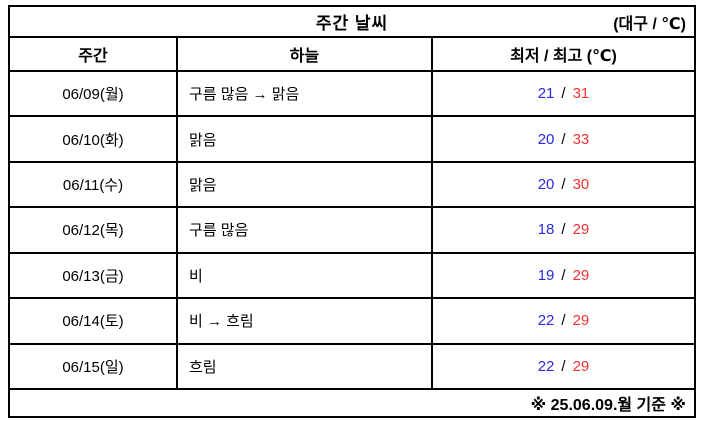 Image resolution: width=704 pixels, height=421 pixels. I want to click on column-header-week: 주간, so click(94, 54).